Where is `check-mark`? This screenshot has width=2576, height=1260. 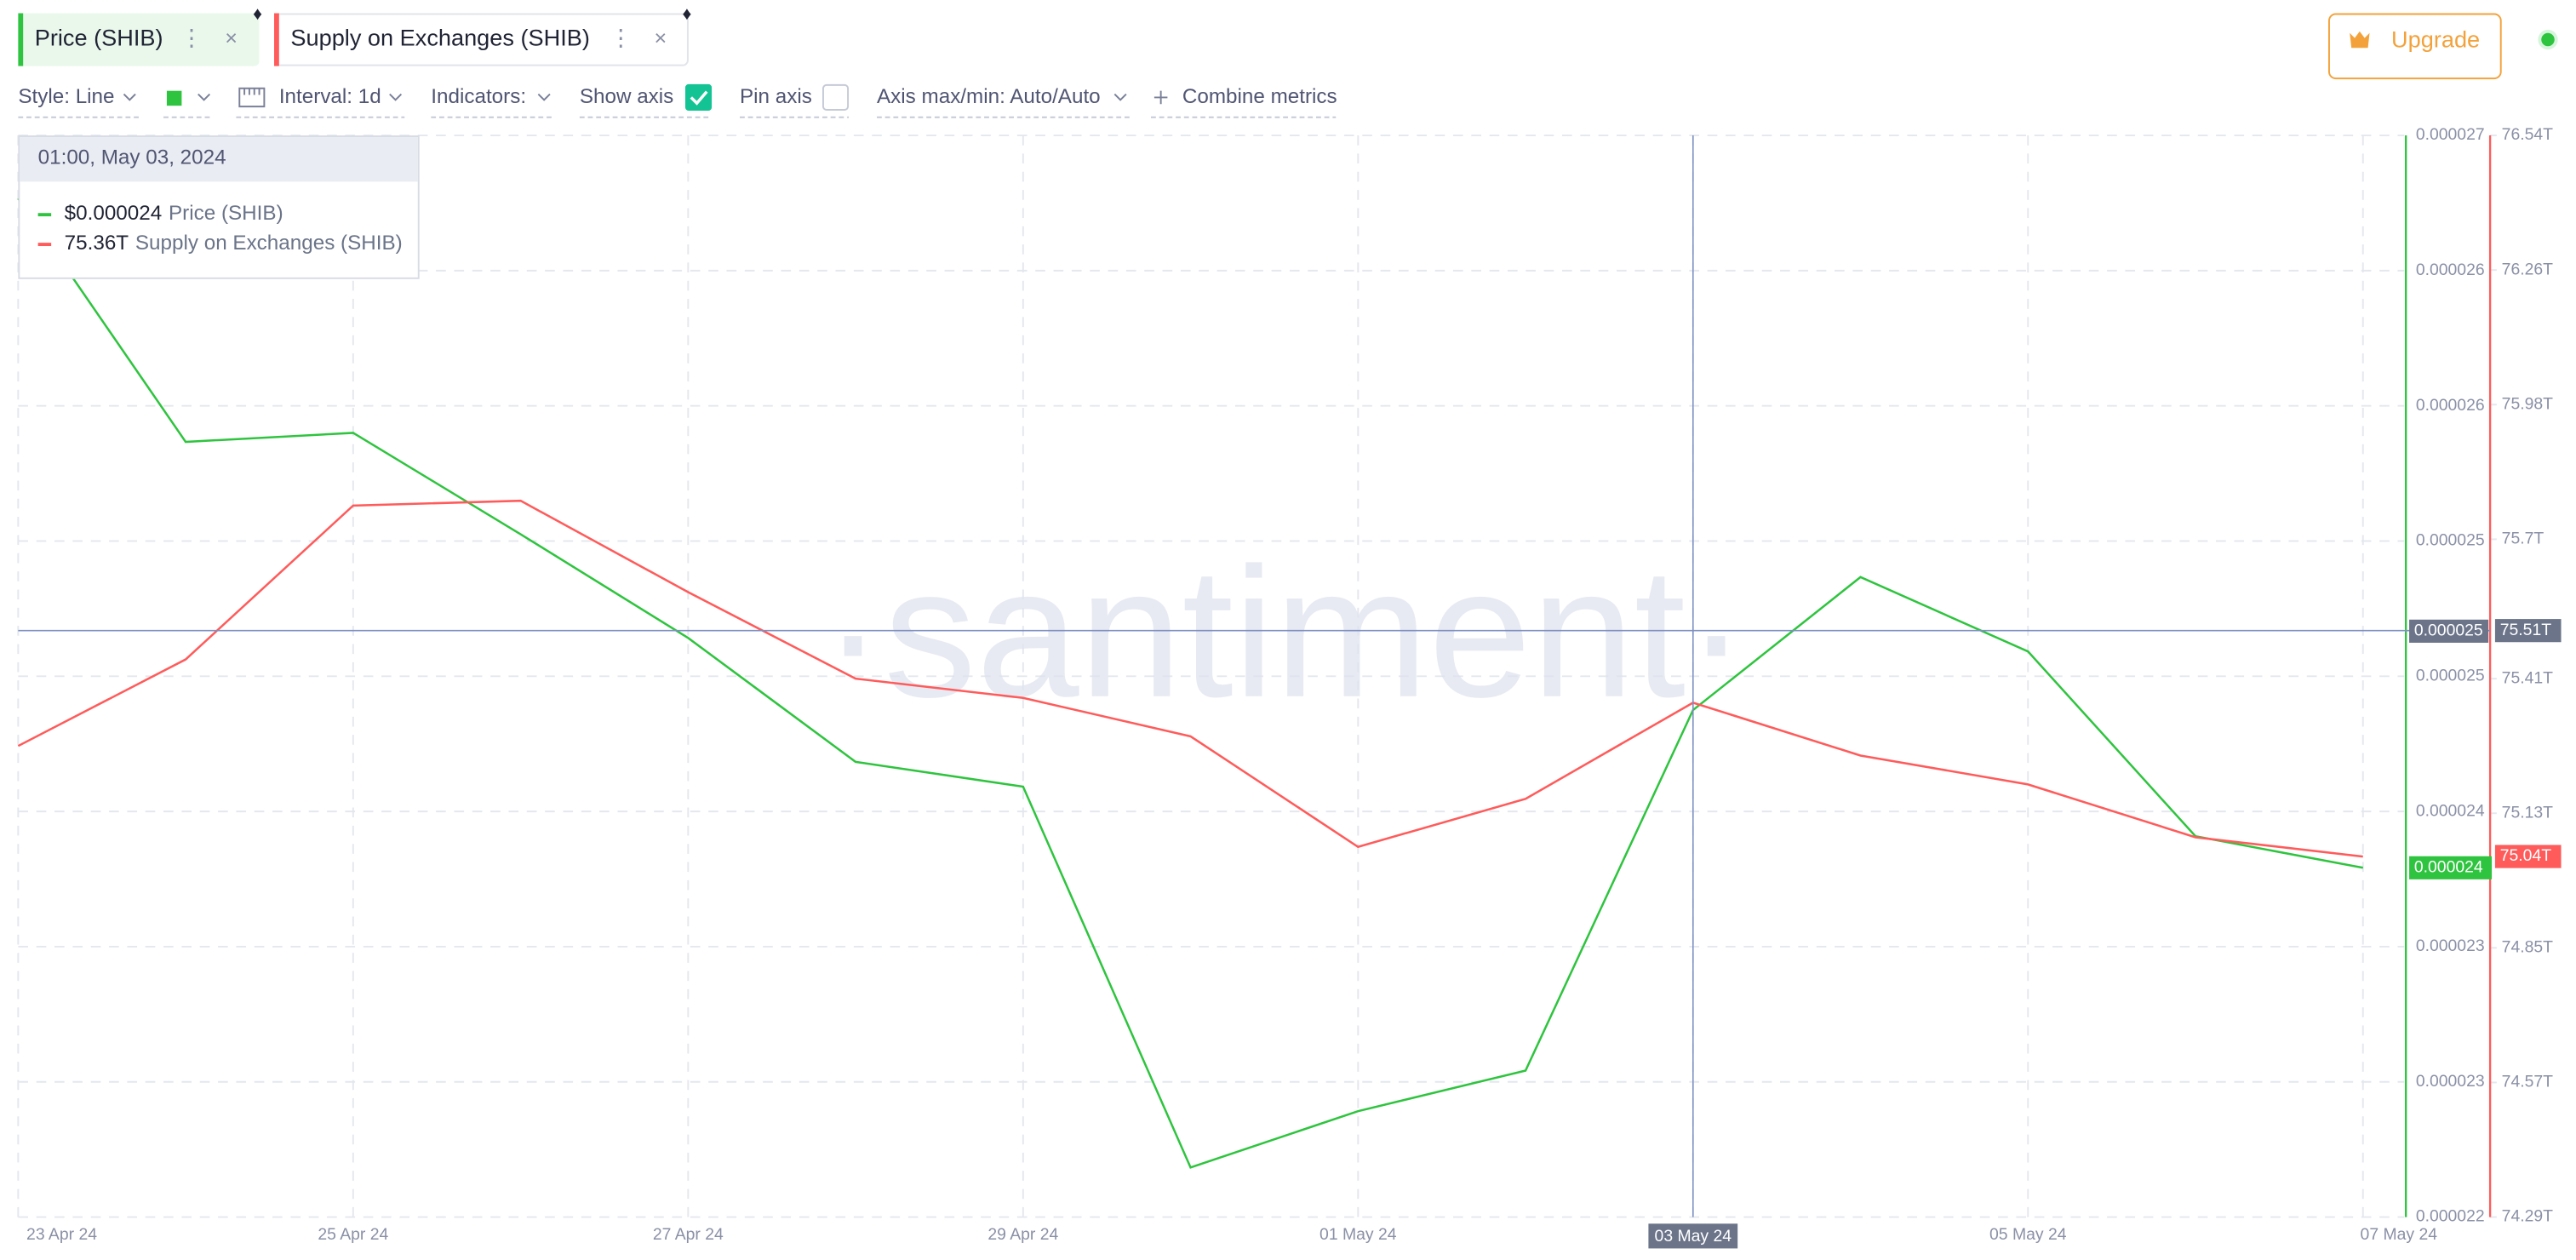 check-mark is located at coordinates (699, 98).